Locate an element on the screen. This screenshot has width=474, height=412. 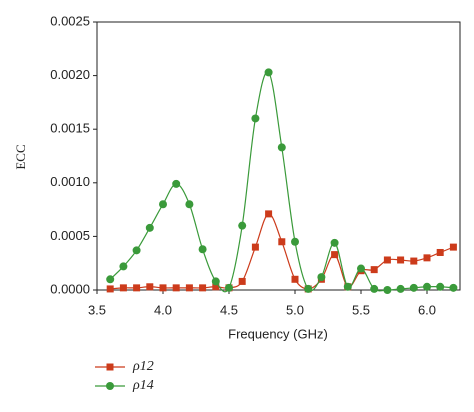
legend-label: ρ12 is located at coordinates (143, 366).